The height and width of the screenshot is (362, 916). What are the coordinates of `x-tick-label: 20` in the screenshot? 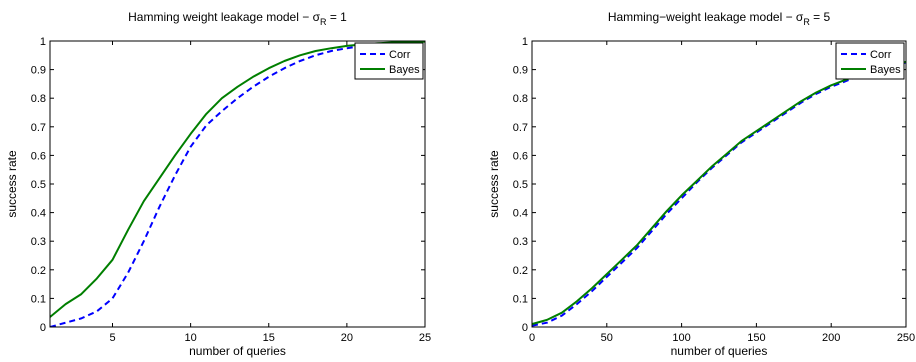 It's located at (347, 338).